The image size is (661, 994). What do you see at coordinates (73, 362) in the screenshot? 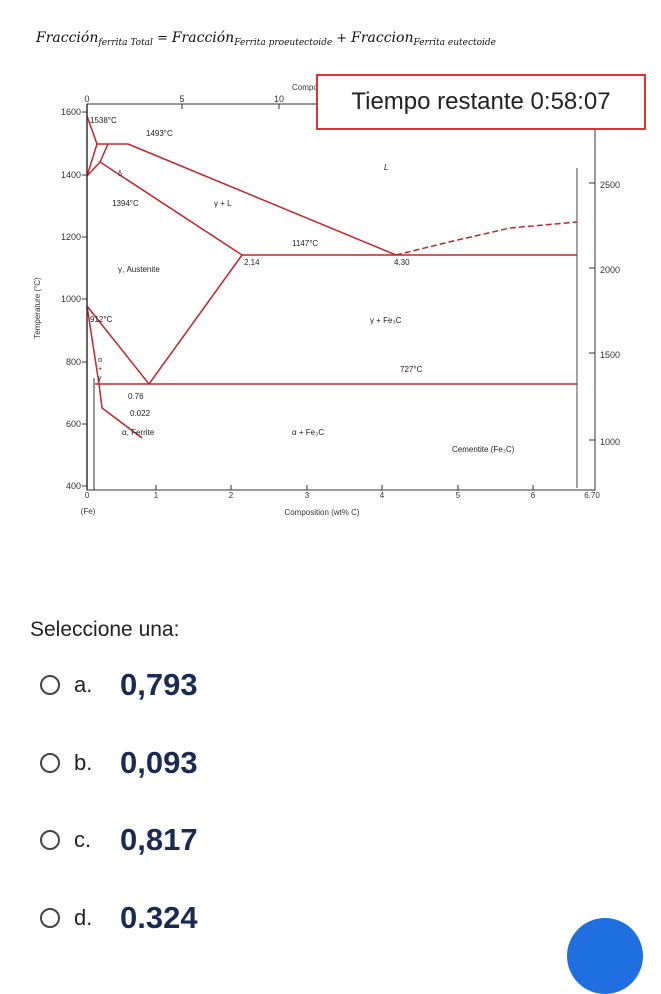
I see `y-tick-800: 800` at bounding box center [73, 362].